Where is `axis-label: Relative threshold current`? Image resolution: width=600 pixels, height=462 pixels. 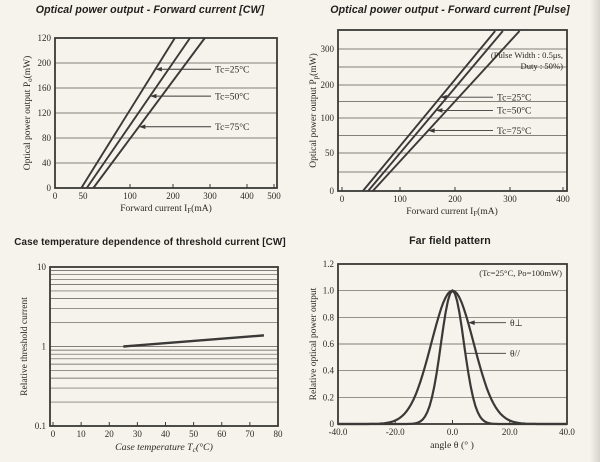
axis-label: Relative threshold current is located at coordinates (25, 346).